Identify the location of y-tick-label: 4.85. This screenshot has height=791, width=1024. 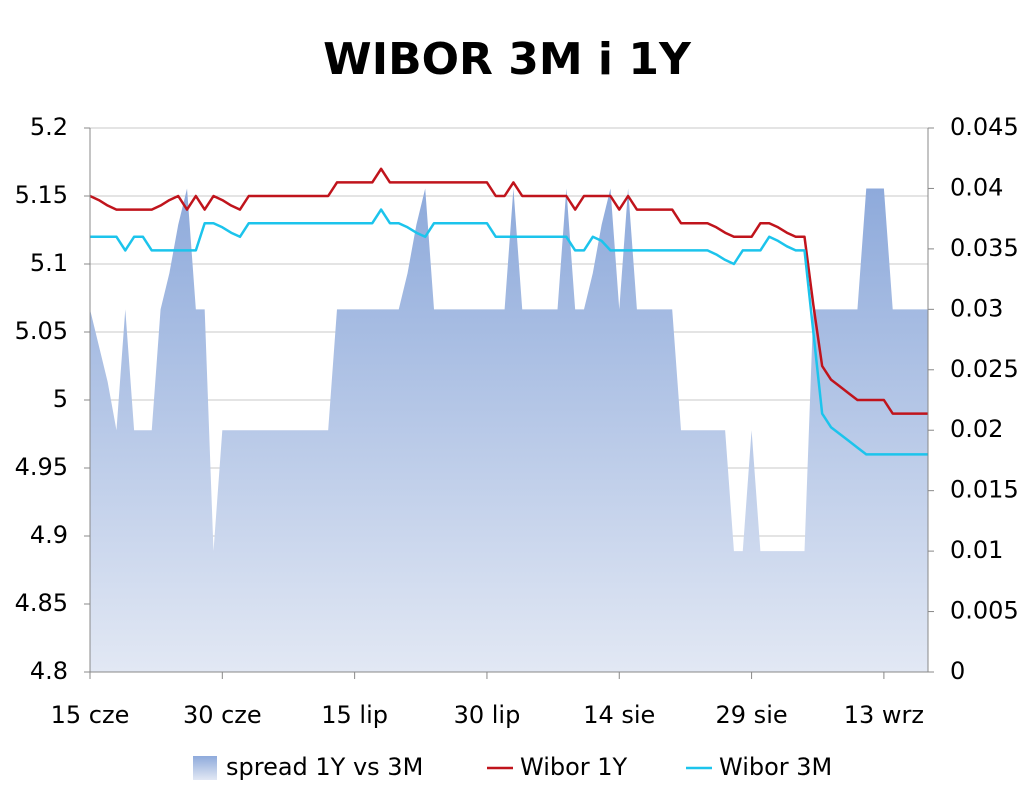
(41, 603).